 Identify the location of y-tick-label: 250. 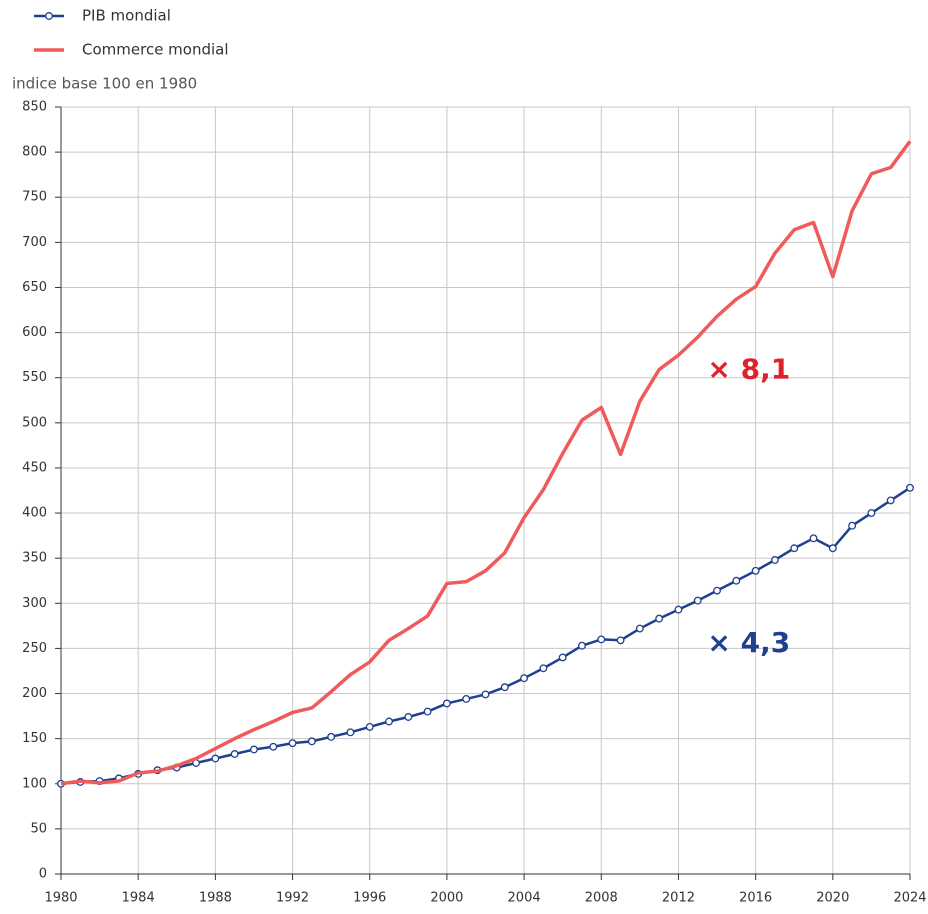
(34, 648).